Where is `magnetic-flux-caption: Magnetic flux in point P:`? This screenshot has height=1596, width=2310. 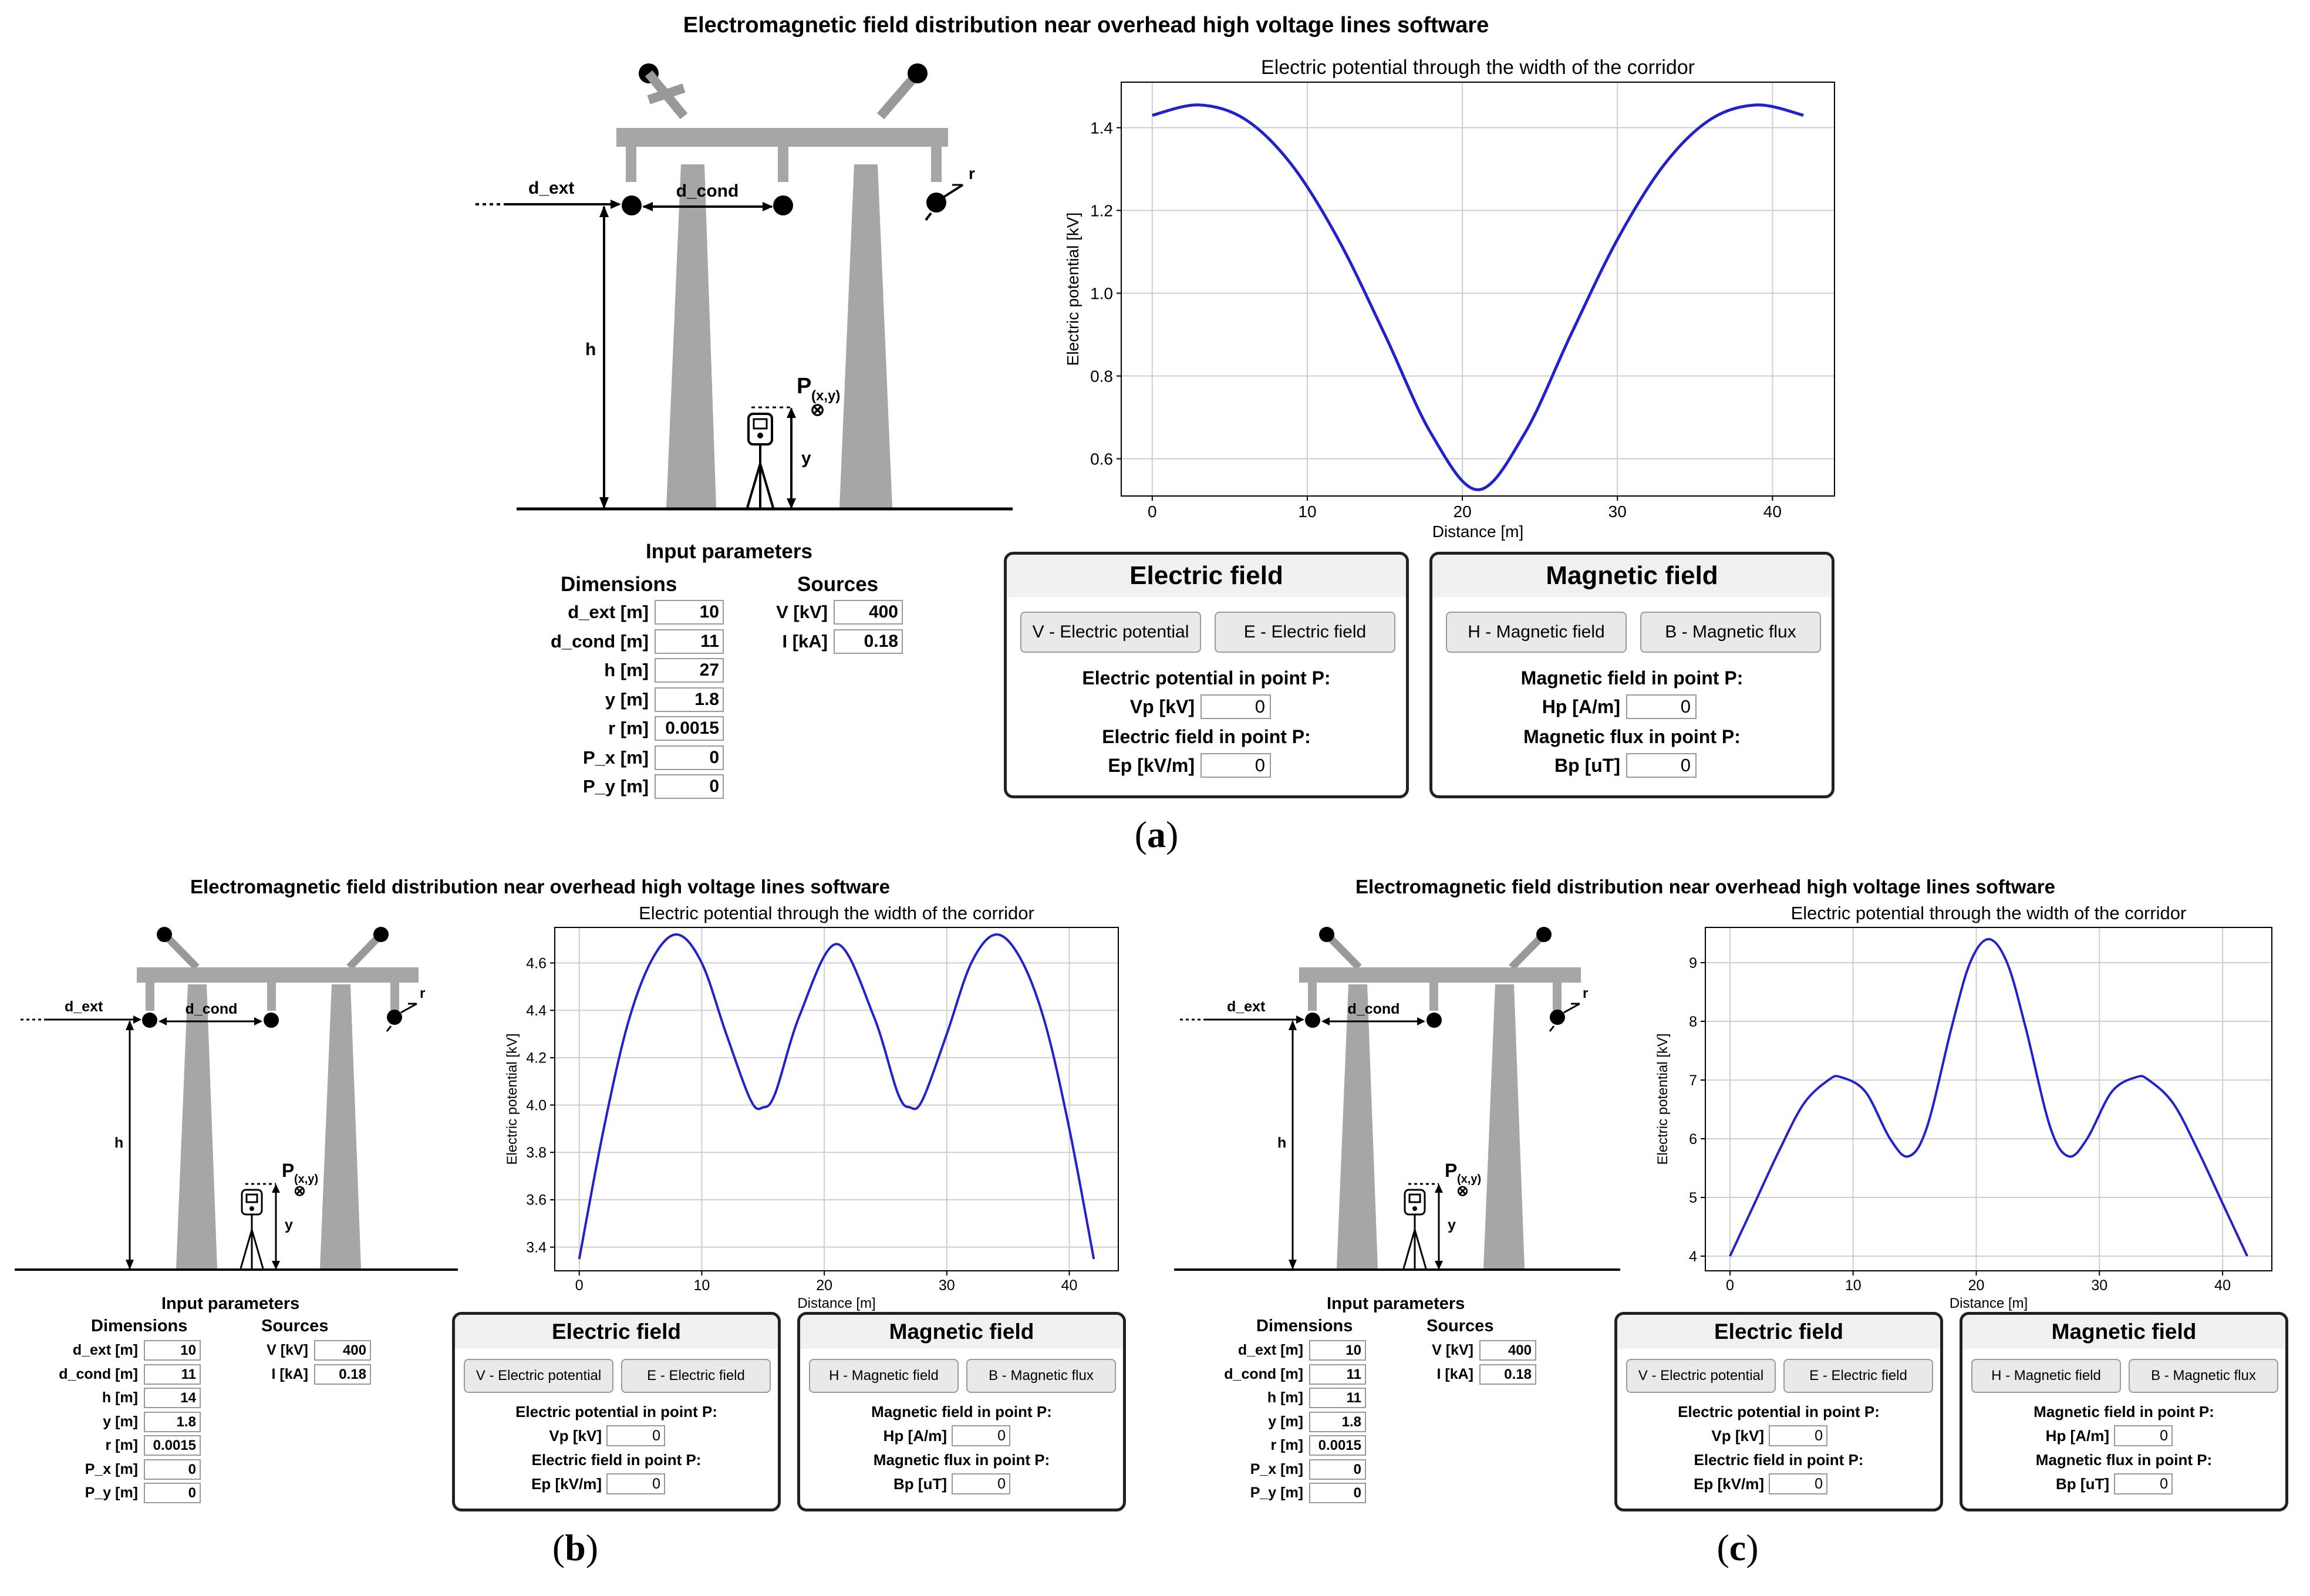
magnetic-flux-caption: Magnetic flux in point P: is located at coordinates (2124, 1460).